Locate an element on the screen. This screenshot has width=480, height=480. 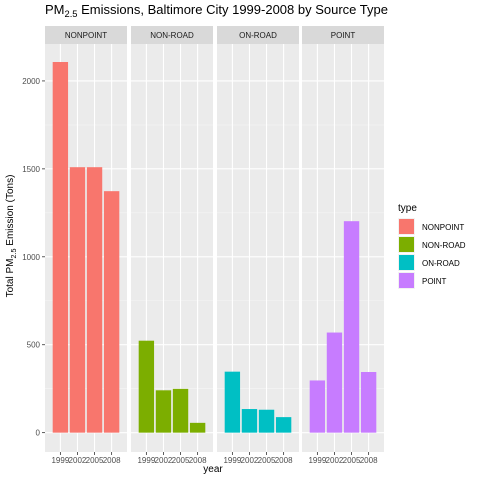
legend-title: type is located at coordinates (407, 208).